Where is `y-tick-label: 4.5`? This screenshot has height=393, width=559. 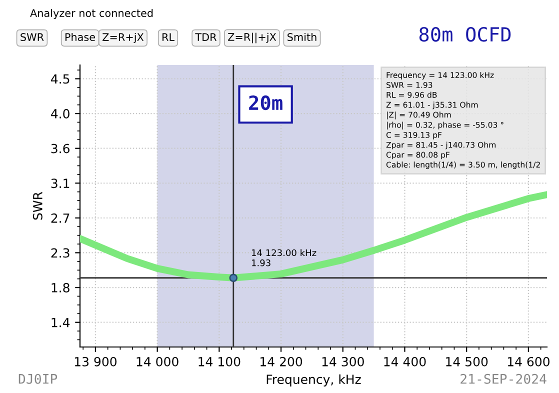 y-tick-label: 4.5 is located at coordinates (60, 79).